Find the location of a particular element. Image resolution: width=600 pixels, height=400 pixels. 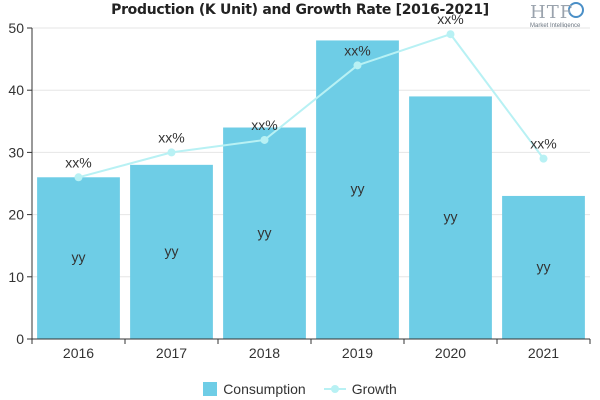

htf-logo: HTF Market Intelligence is located at coordinates (562, 17).